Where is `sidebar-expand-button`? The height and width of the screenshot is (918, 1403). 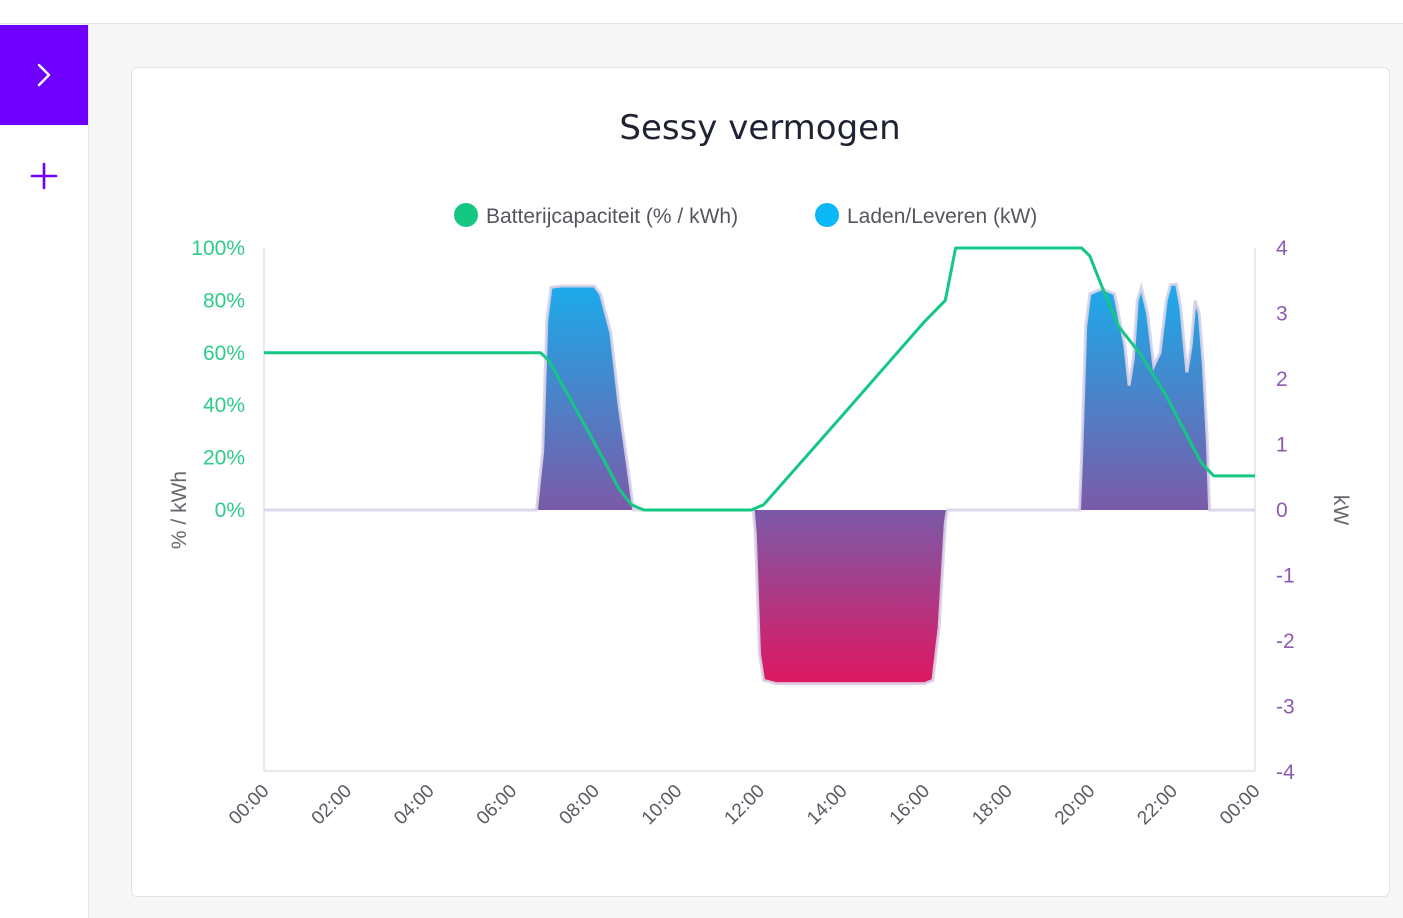
sidebar-expand-button is located at coordinates (44, 75).